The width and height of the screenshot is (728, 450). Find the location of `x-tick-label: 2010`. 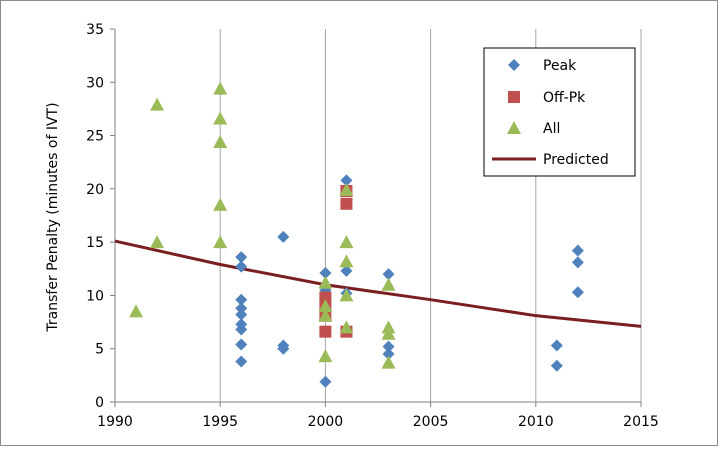

x-tick-label: 2010 is located at coordinates (536, 422).